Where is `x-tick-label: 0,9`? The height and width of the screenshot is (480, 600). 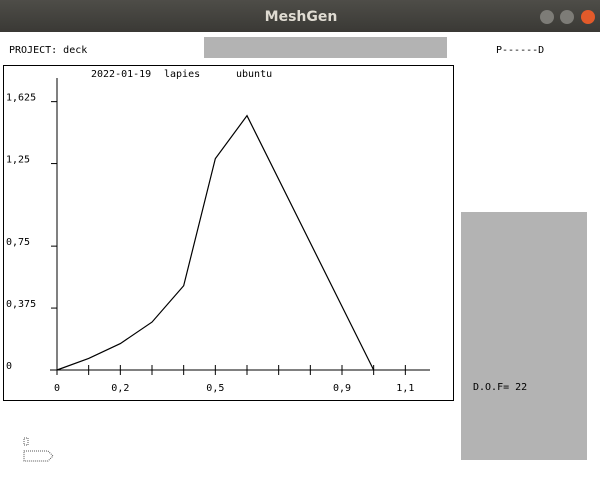 x-tick-label: 0,9 is located at coordinates (342, 388).